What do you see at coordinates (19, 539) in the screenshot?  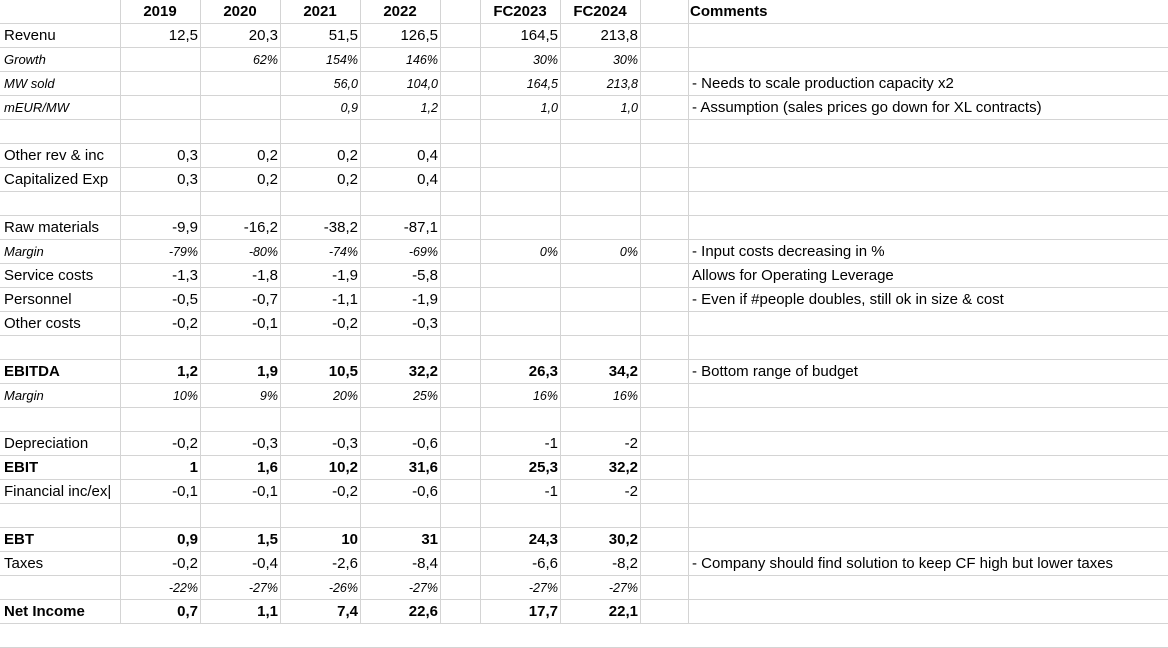 I see `row-label: EBT` at bounding box center [19, 539].